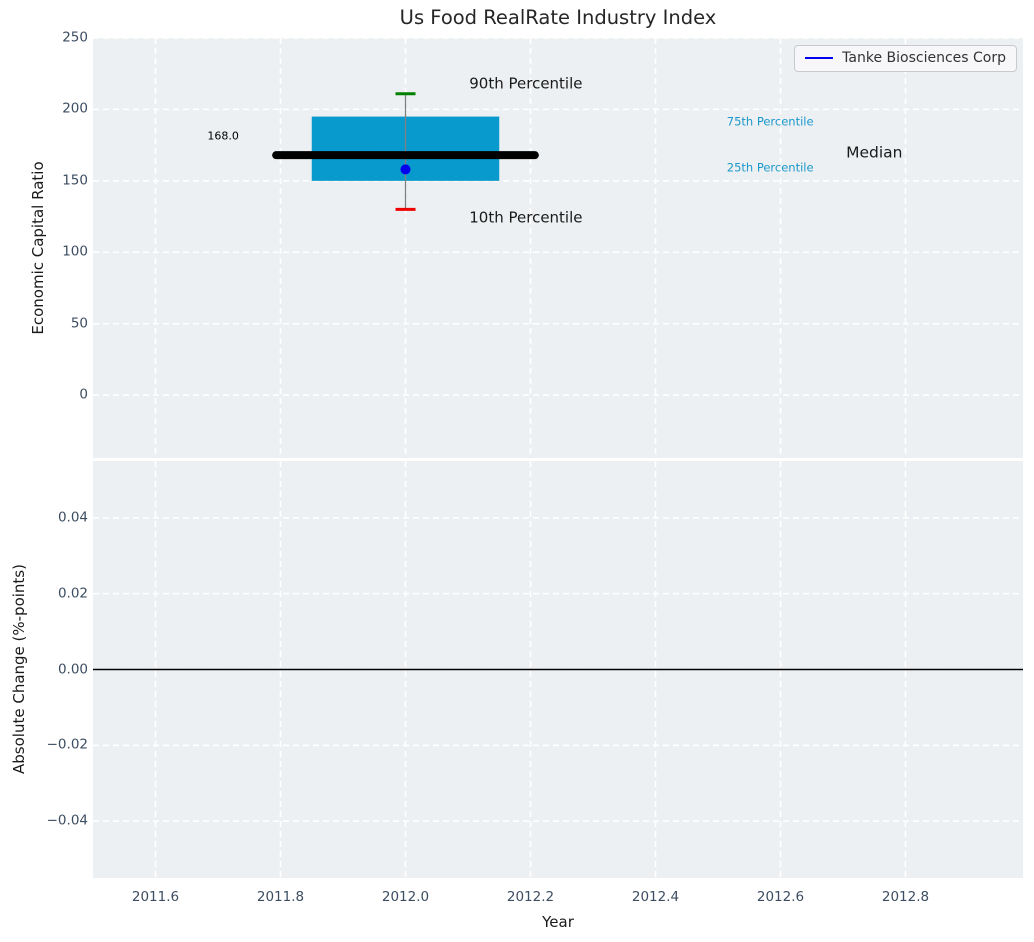 Image resolution: width=1034 pixels, height=942 pixels. Describe the element at coordinates (72, 517) in the screenshot. I see `y-tick-label: 0.04` at that location.